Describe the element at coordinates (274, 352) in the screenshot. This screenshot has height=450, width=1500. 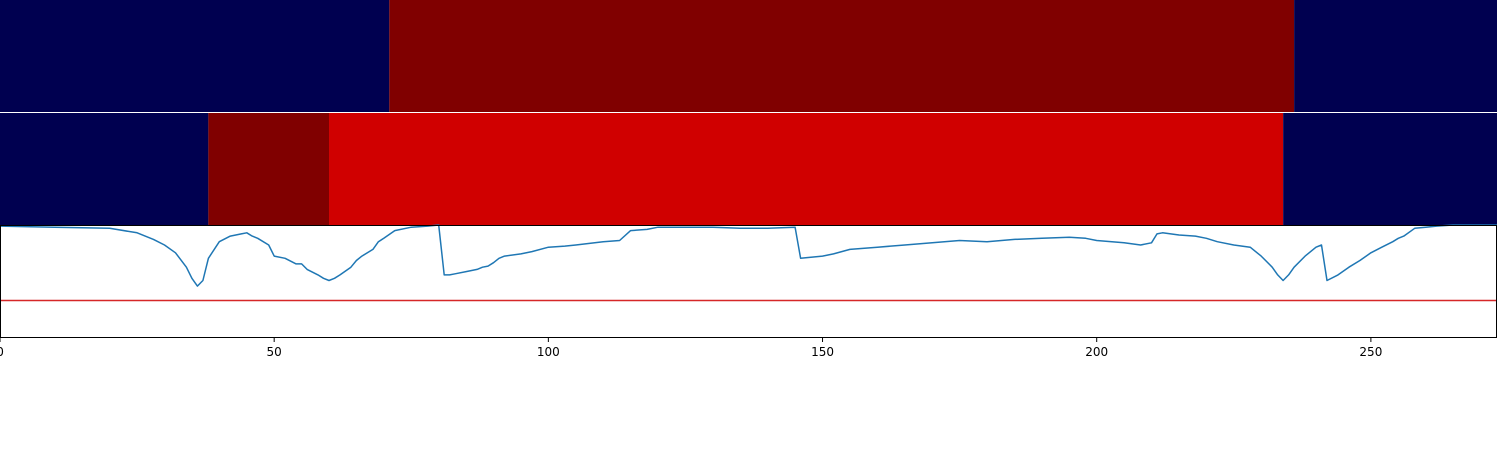
I see `x-tick-label-50: 50` at that location.